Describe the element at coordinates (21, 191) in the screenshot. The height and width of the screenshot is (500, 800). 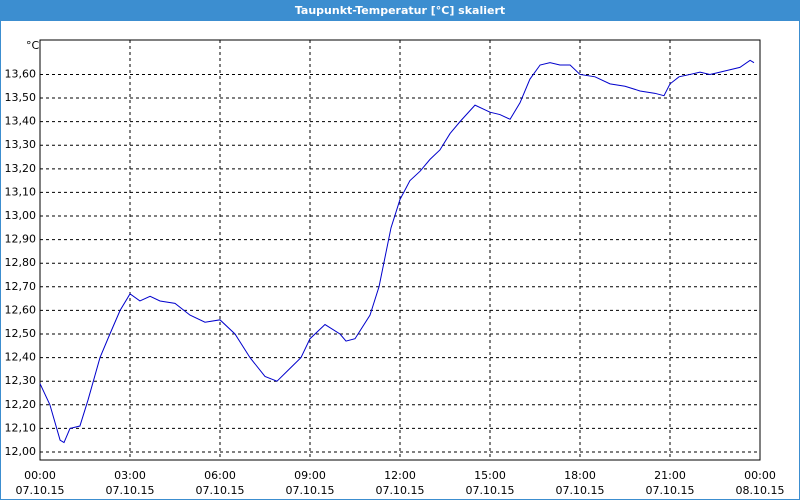
I see `y-tick-label: 13,10` at that location.